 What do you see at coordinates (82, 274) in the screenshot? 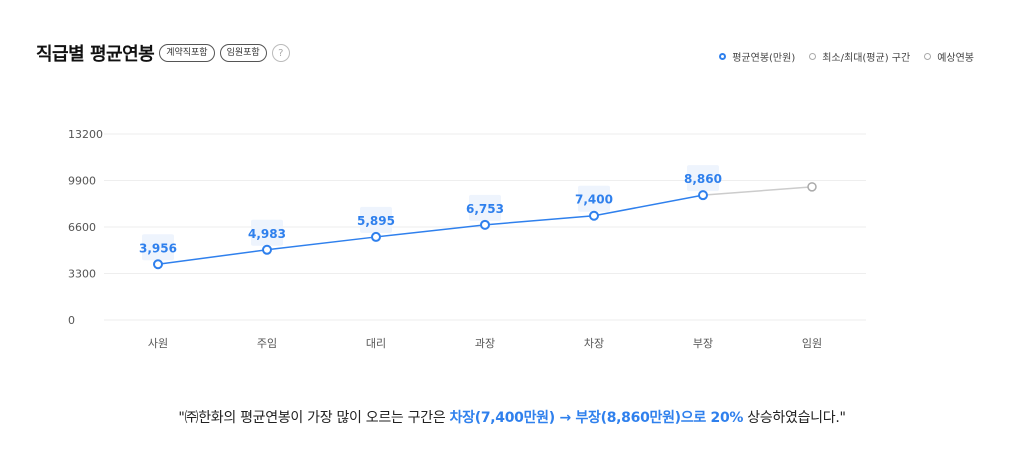
I see `y-tick-label: 3300` at bounding box center [82, 274].